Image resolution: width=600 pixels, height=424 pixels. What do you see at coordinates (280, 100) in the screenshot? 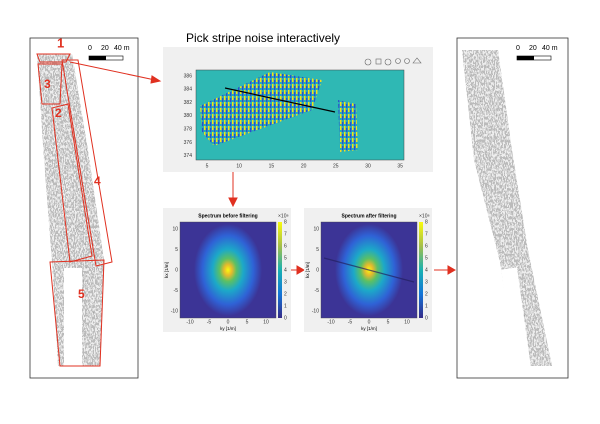
I see `picked-line` at bounding box center [280, 100].